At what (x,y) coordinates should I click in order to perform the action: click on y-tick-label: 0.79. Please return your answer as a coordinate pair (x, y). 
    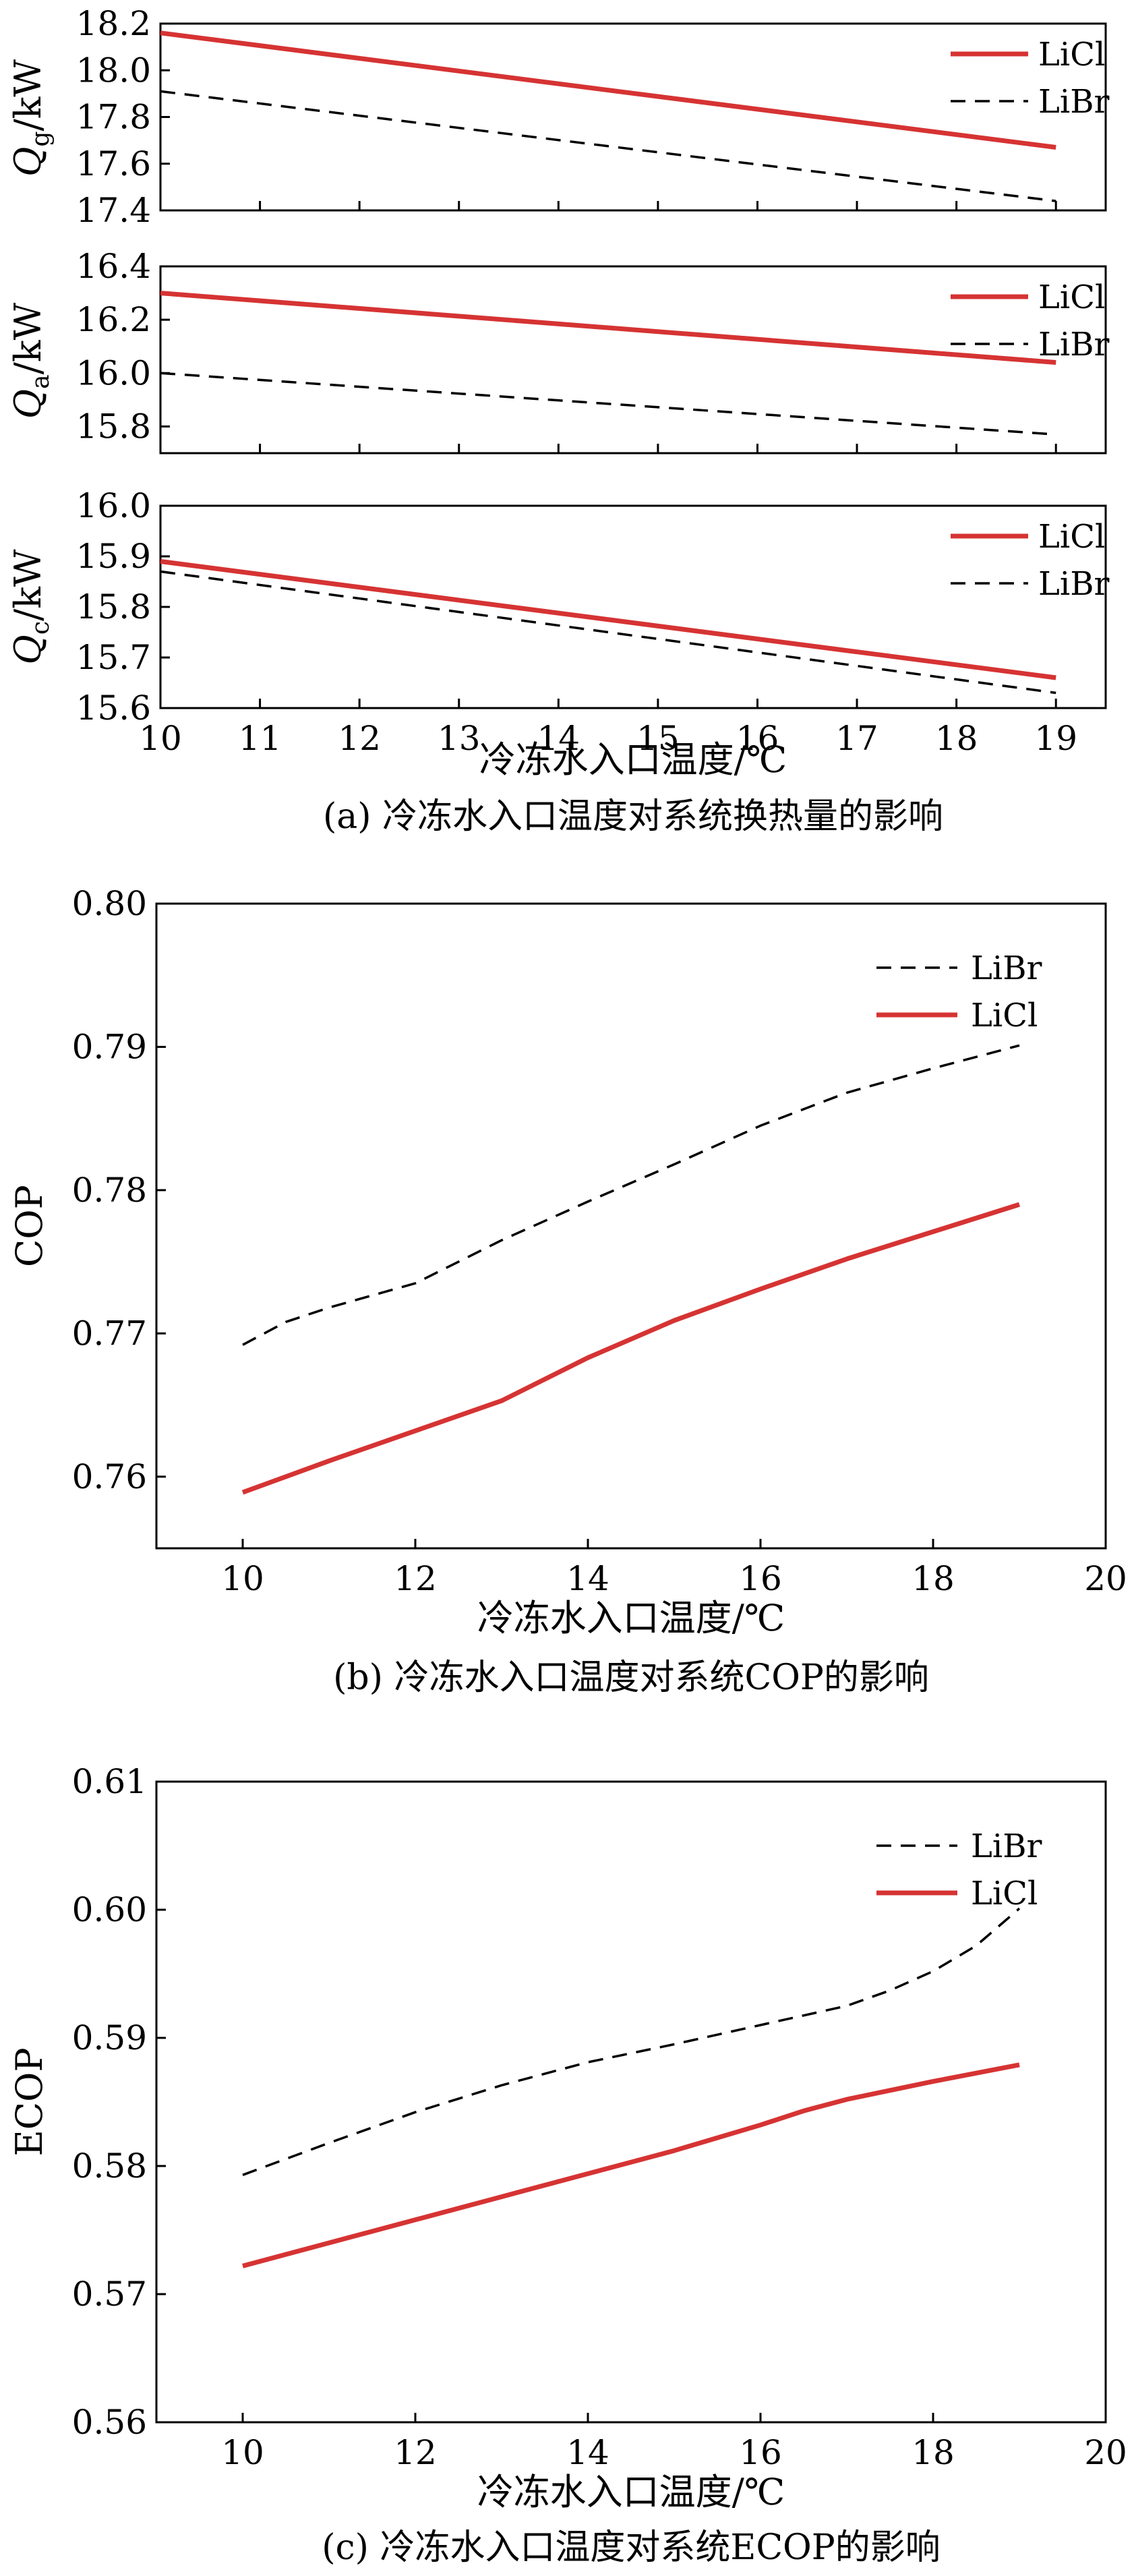
    Looking at the image, I should click on (109, 1046).